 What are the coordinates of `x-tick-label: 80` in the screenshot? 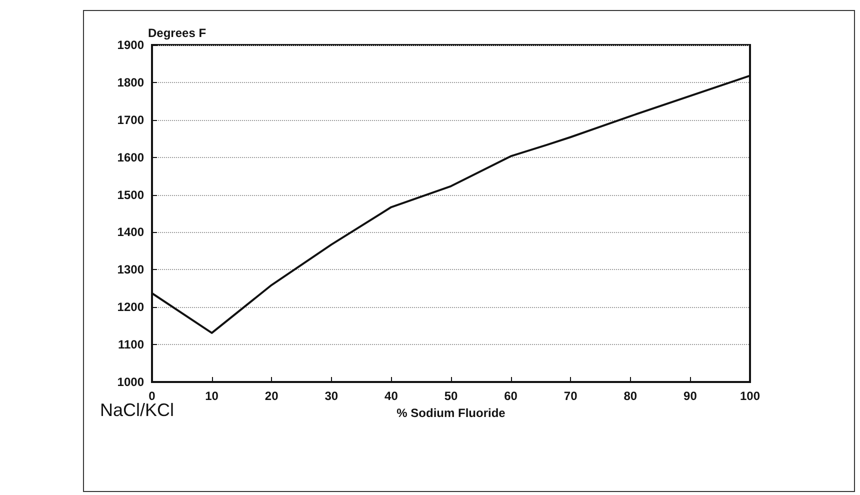 It's located at (631, 396).